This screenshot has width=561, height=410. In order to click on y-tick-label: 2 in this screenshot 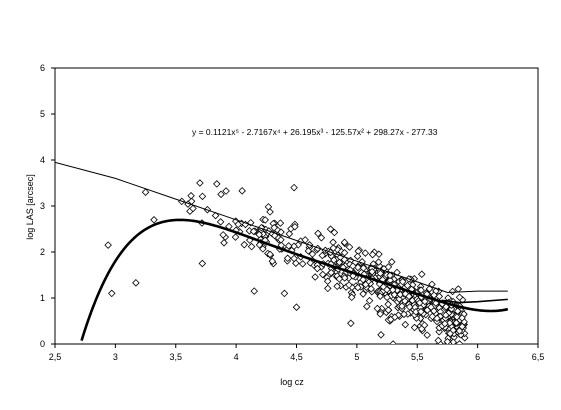, I will do `click(42, 252)`.